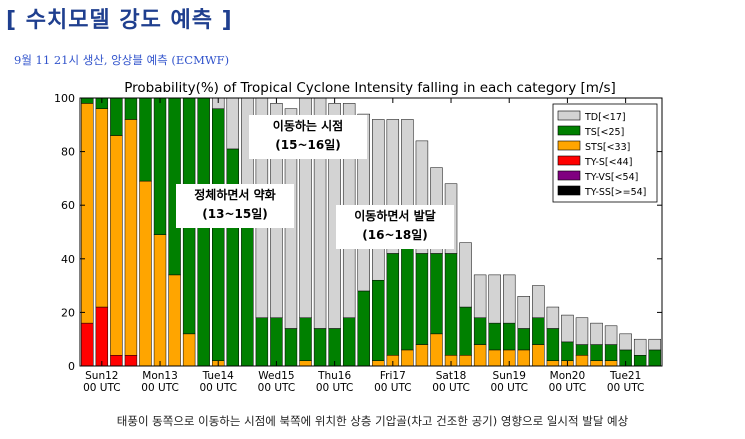 The width and height of the screenshot is (745, 439). Describe the element at coordinates (122, 60) in the screenshot. I see `subtitle: 9월 11 21시 생산, 앙상블 예측 (ECMWF)` at that location.